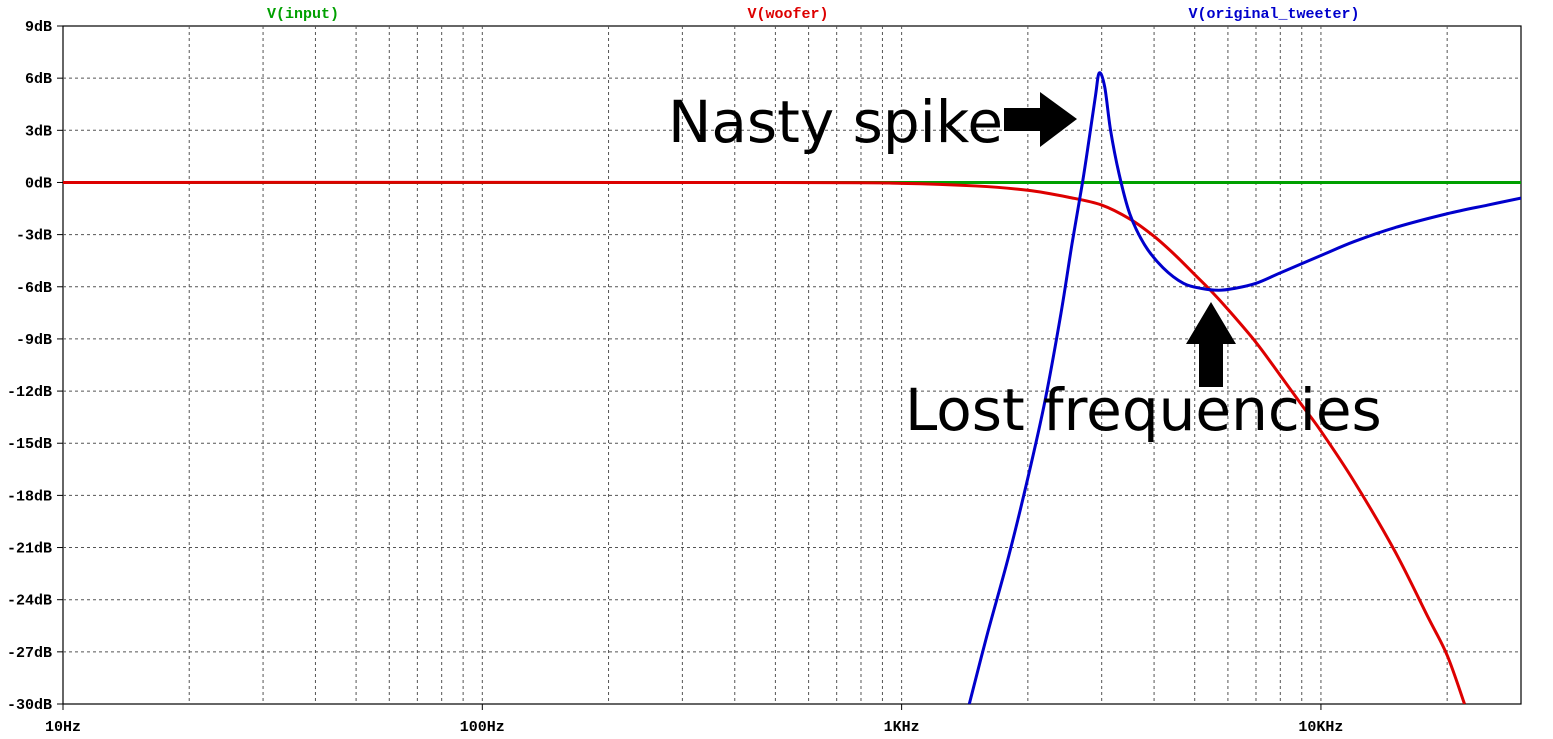 This screenshot has height=739, width=1553. What do you see at coordinates (38, 183) in the screenshot?
I see `y-tick-label: 0dB` at bounding box center [38, 183].